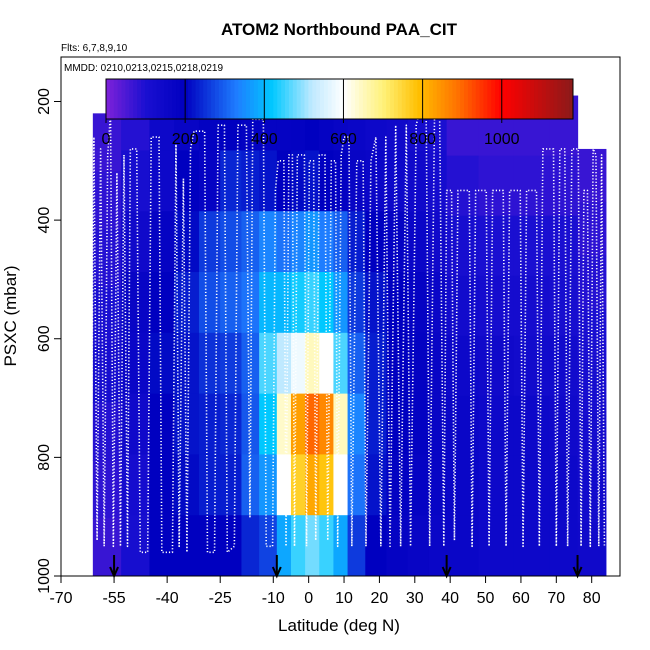 The width and height of the screenshot is (650, 650). I want to click on colorbar: 0 200 400 600 800 1000, so click(338, 113).